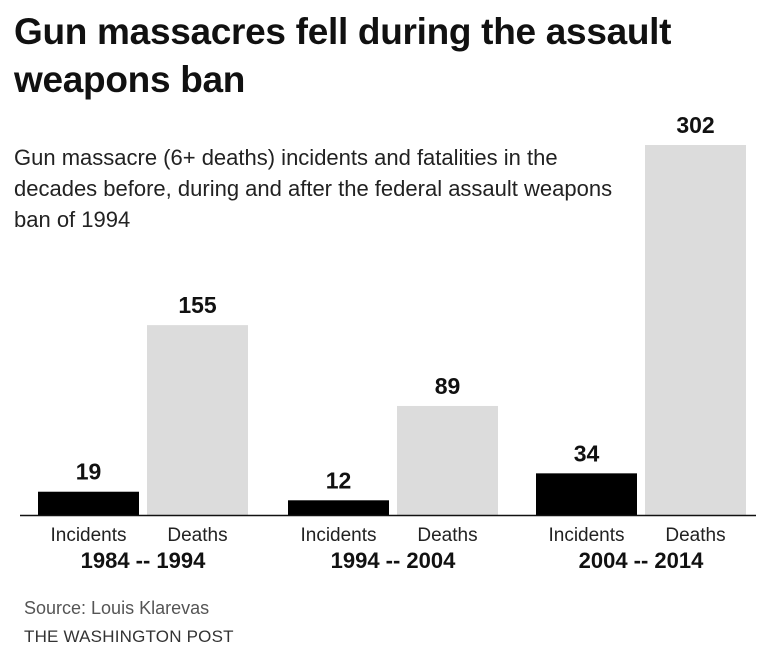 Image resolution: width=780 pixels, height=656 pixels. I want to click on data-label-deaths-3: 302, so click(695, 125).